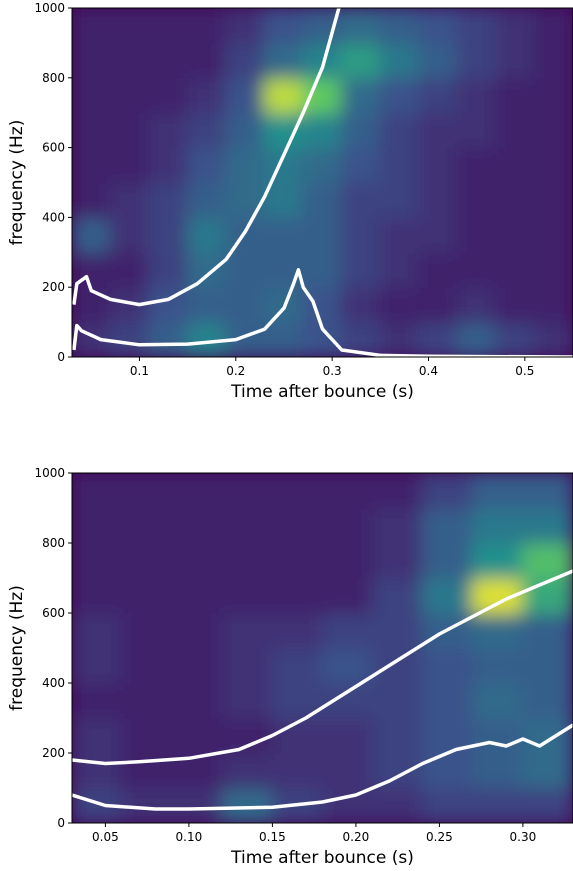 The image size is (573, 871). I want to click on x-tick-label: 0.3, so click(332, 371).